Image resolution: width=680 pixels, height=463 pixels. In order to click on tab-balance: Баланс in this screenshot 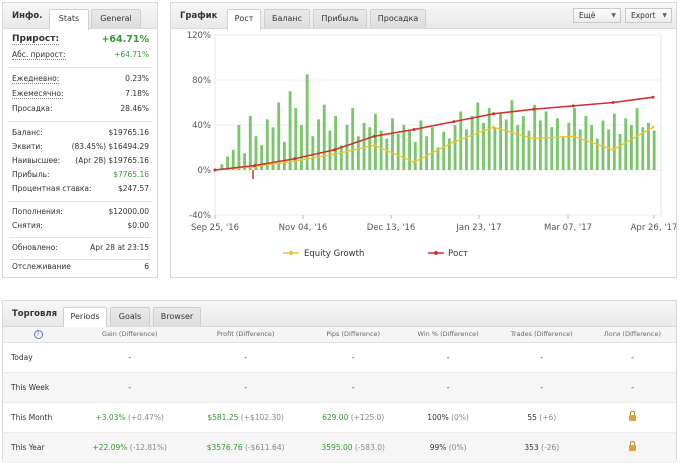, I will do `click(287, 19)`.